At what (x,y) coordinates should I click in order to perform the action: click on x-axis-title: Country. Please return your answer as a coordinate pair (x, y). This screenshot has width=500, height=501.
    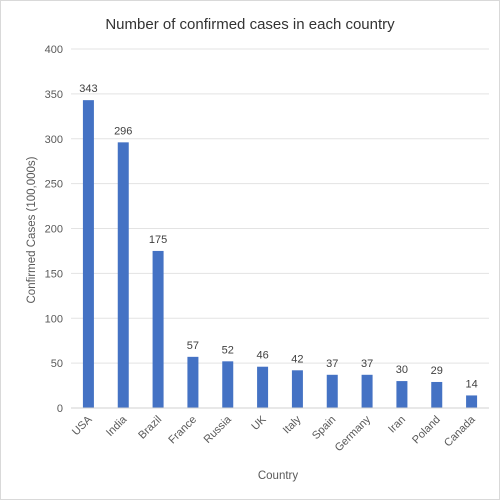
    Looking at the image, I should click on (278, 476).